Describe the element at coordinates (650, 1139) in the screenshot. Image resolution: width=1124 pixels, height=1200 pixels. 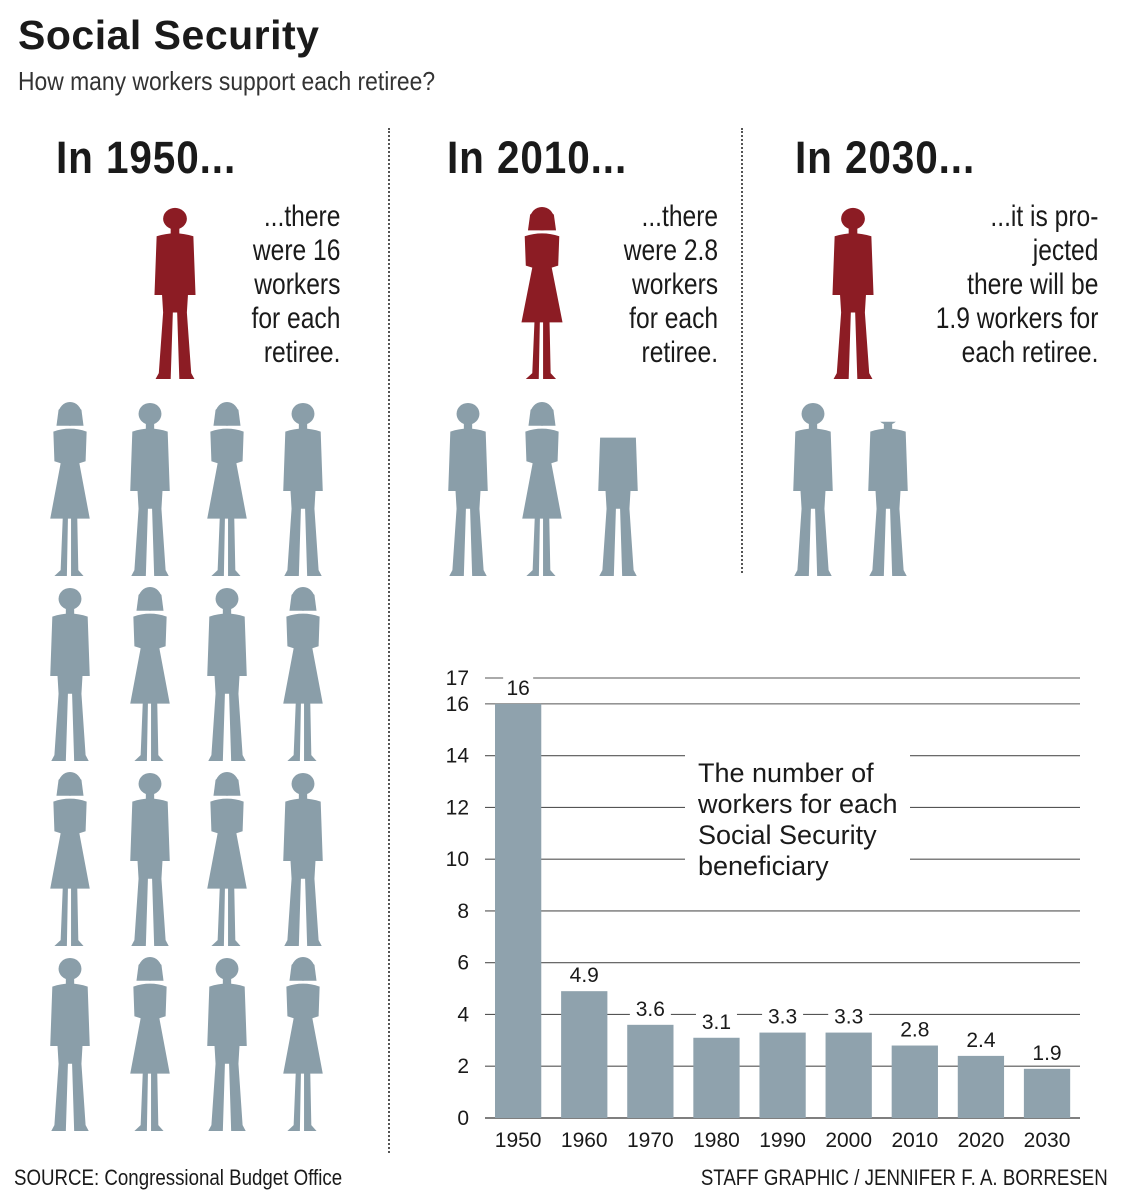
I see `x-tick-label: 1970` at that location.